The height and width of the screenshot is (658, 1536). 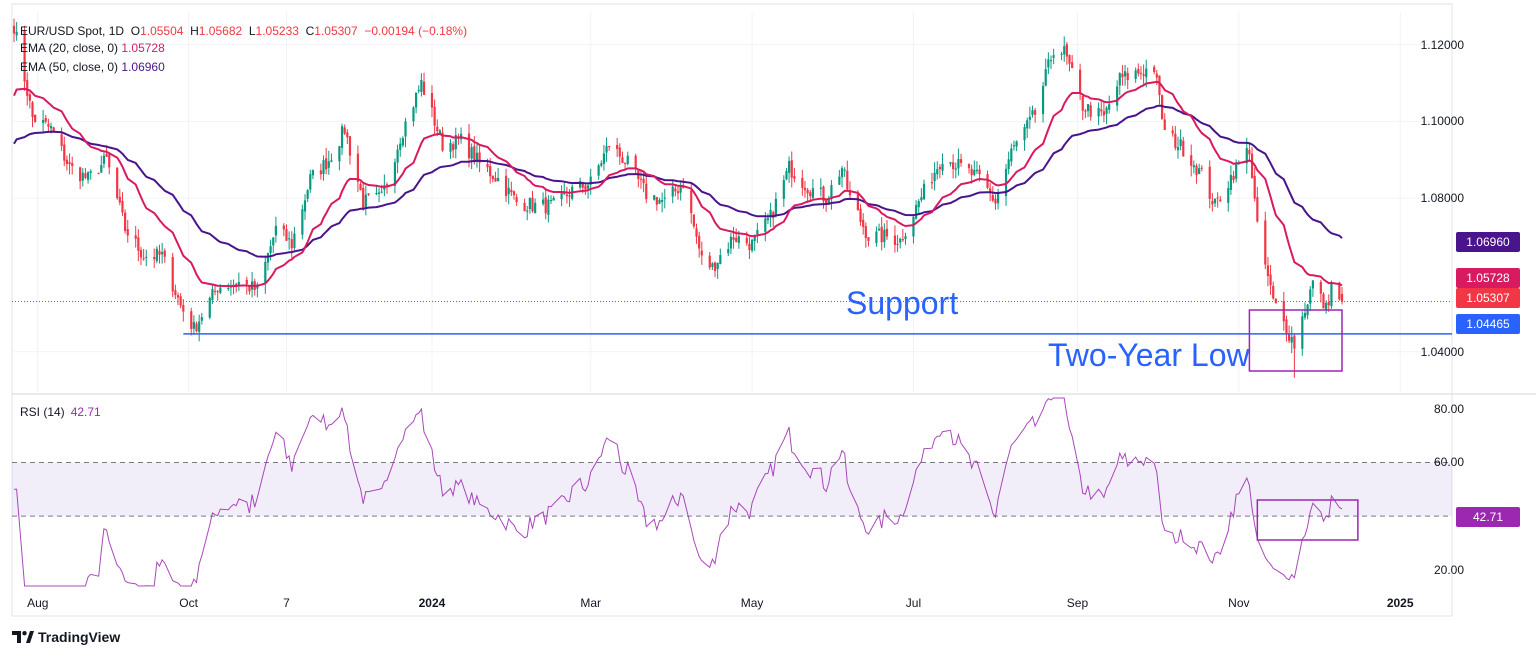 What do you see at coordinates (591, 603) in the screenshot?
I see `time-tick-label: Mar` at bounding box center [591, 603].